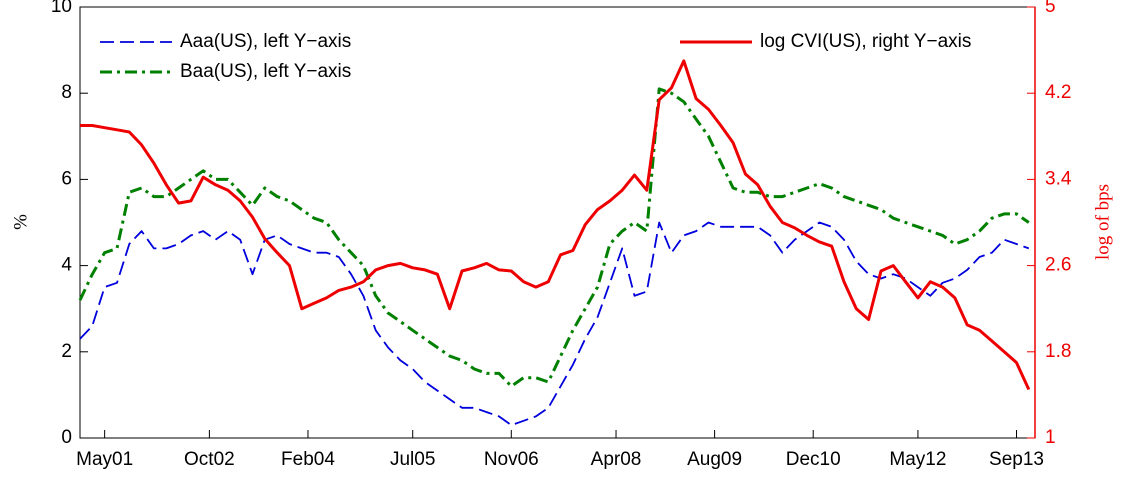 This screenshot has width=1122, height=486. I want to click on y2-tick-label: 4.2, so click(1058, 92).